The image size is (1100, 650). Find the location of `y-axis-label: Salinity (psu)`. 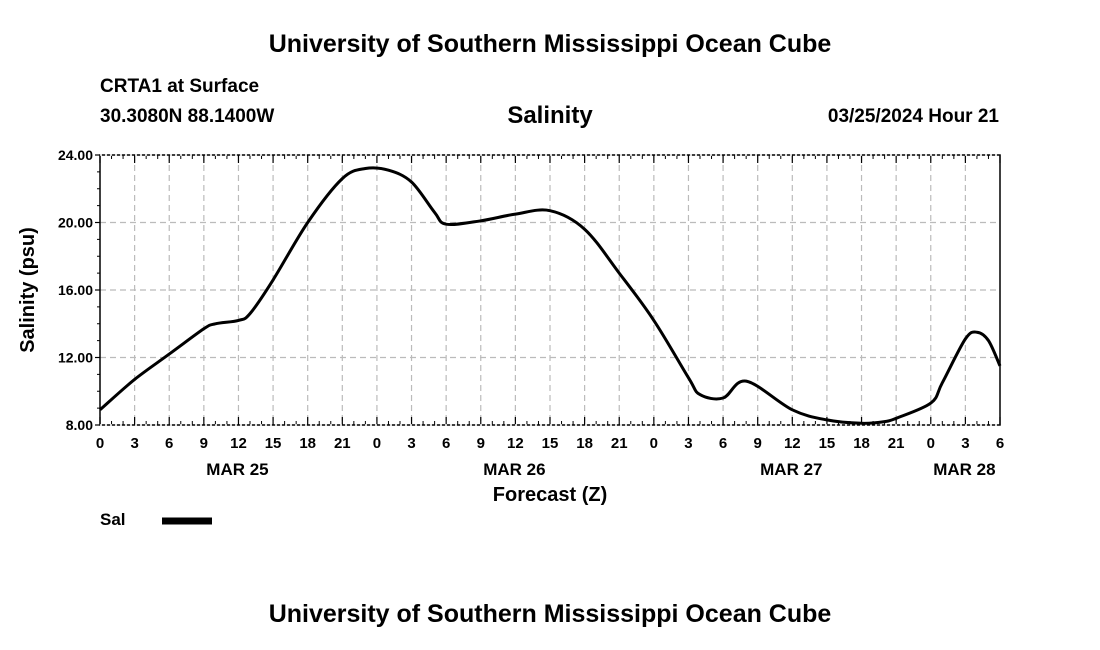

y-axis-label: Salinity (psu) is located at coordinates (28, 290).